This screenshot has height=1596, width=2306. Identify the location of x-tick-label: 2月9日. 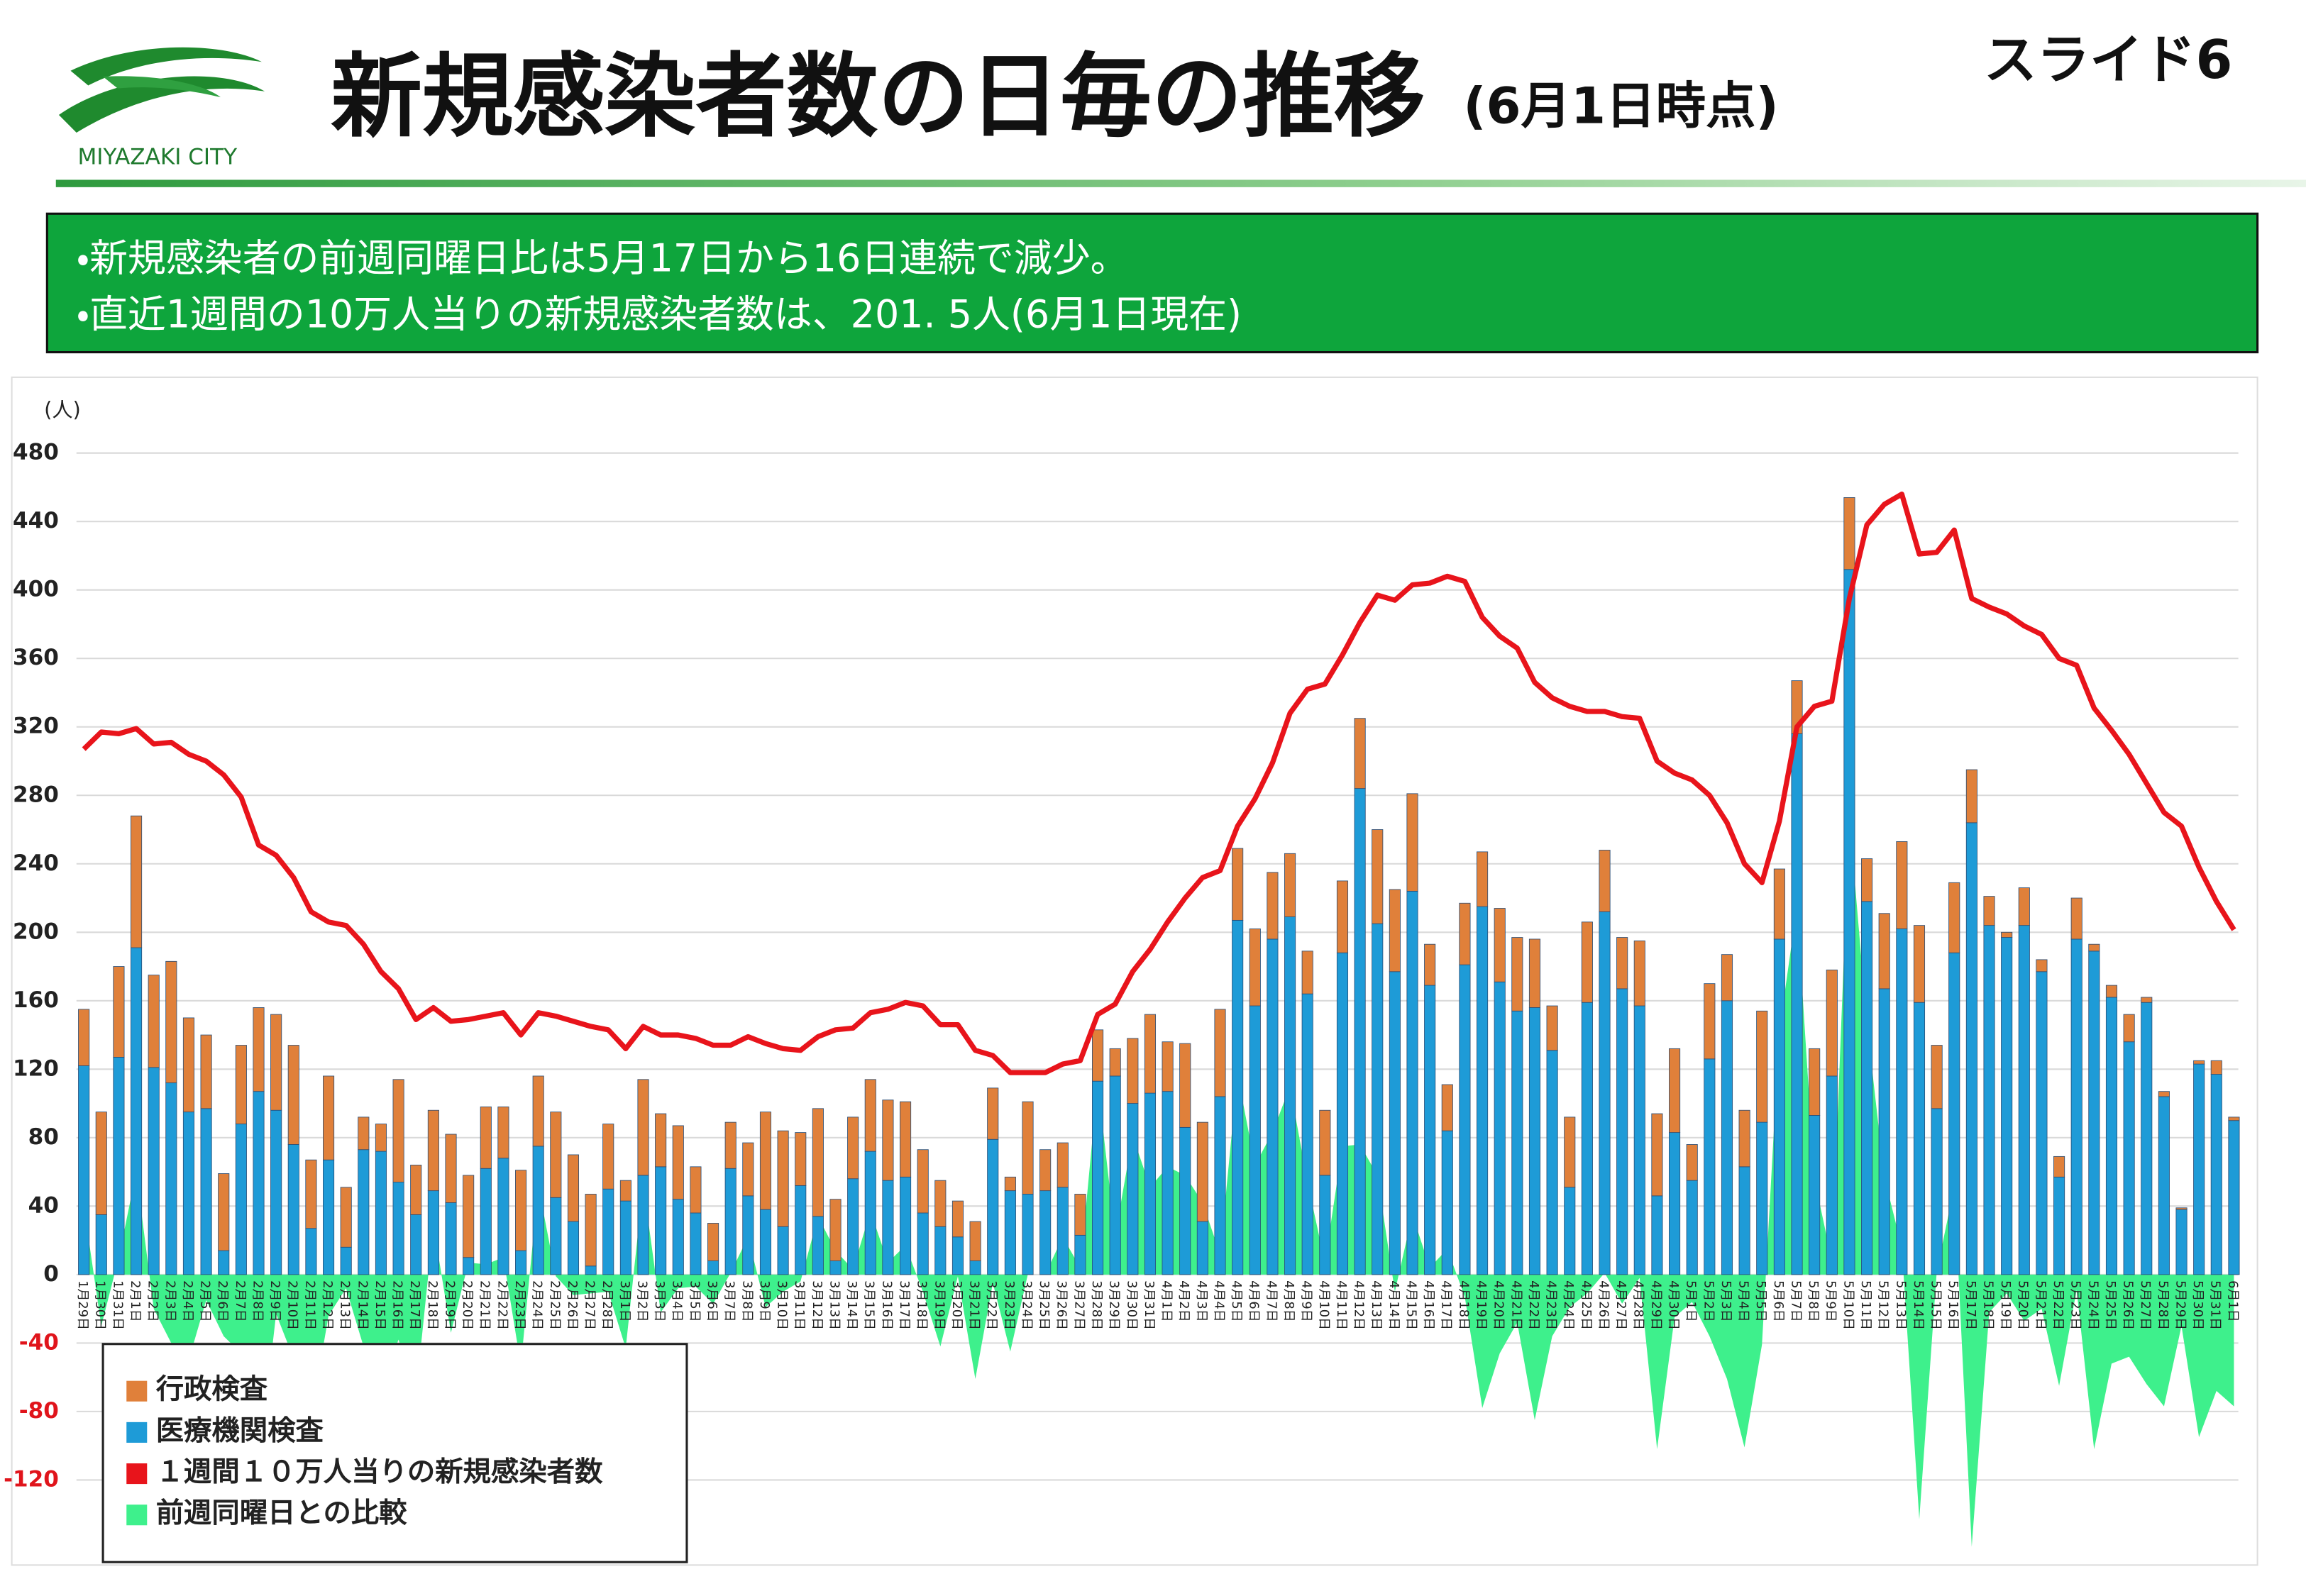
(274, 1300).